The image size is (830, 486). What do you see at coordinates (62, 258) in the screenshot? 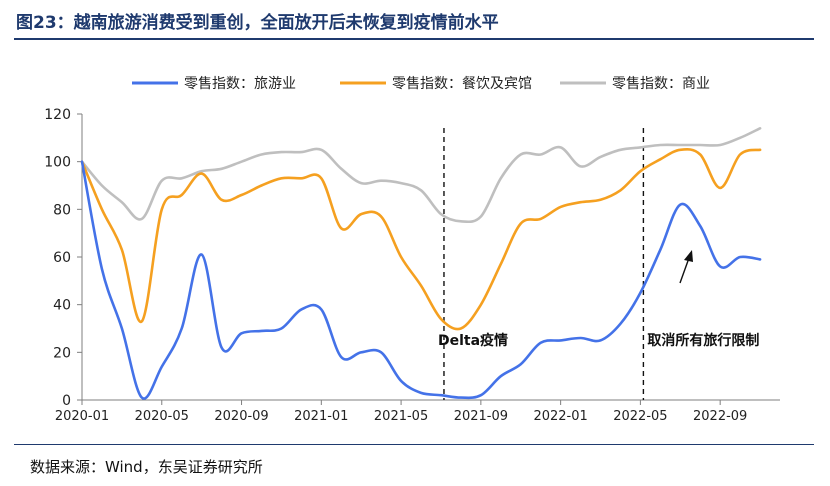
I see `y-tick-label: 60` at bounding box center [62, 258].